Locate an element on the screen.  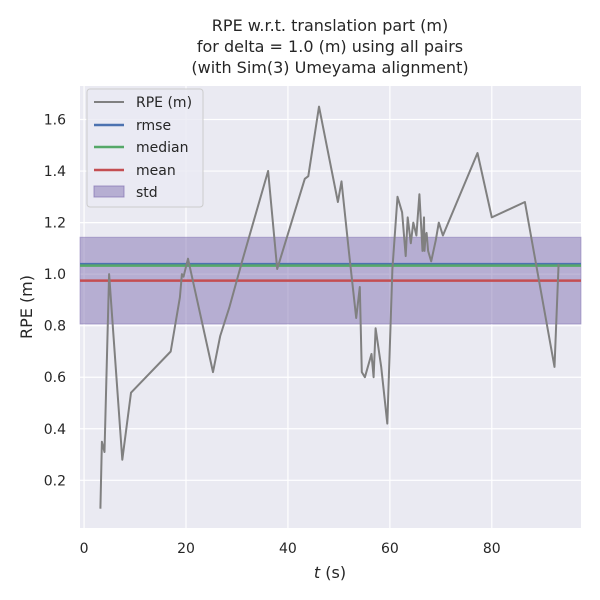
y-tick-label: 1.4 is located at coordinates (55, 172).